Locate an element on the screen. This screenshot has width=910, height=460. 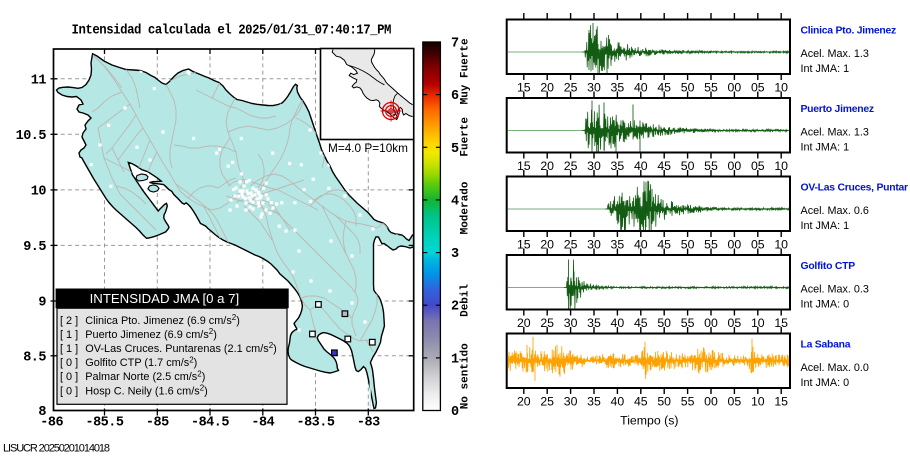
svg-text: 8.5 is located at coordinates (34, 357).